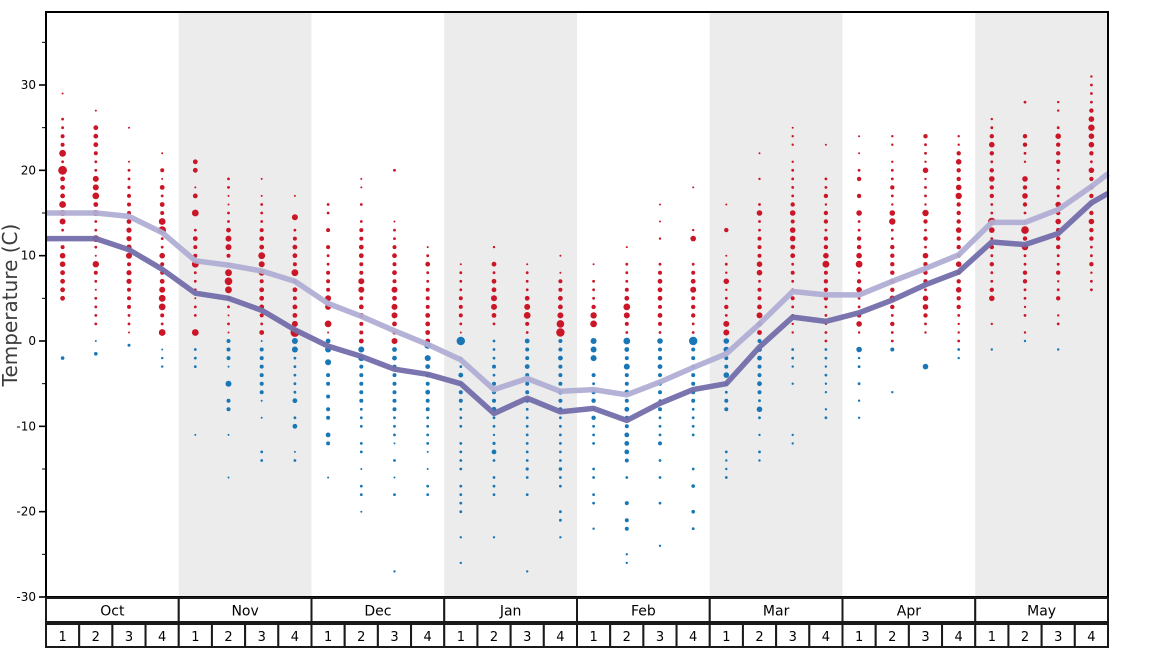 This screenshot has height=648, width=1168. I want to click on month-label: Feb, so click(643, 612).